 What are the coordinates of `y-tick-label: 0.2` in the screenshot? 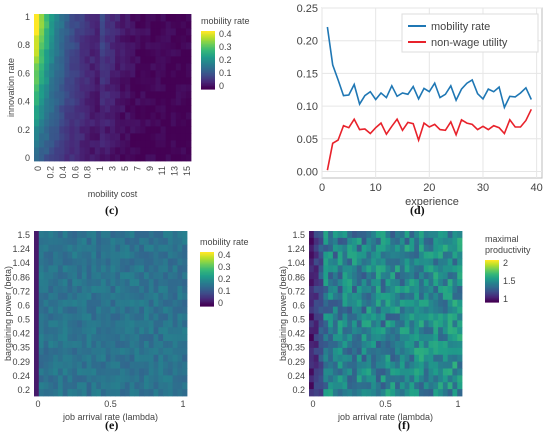 It's located at (23, 390).